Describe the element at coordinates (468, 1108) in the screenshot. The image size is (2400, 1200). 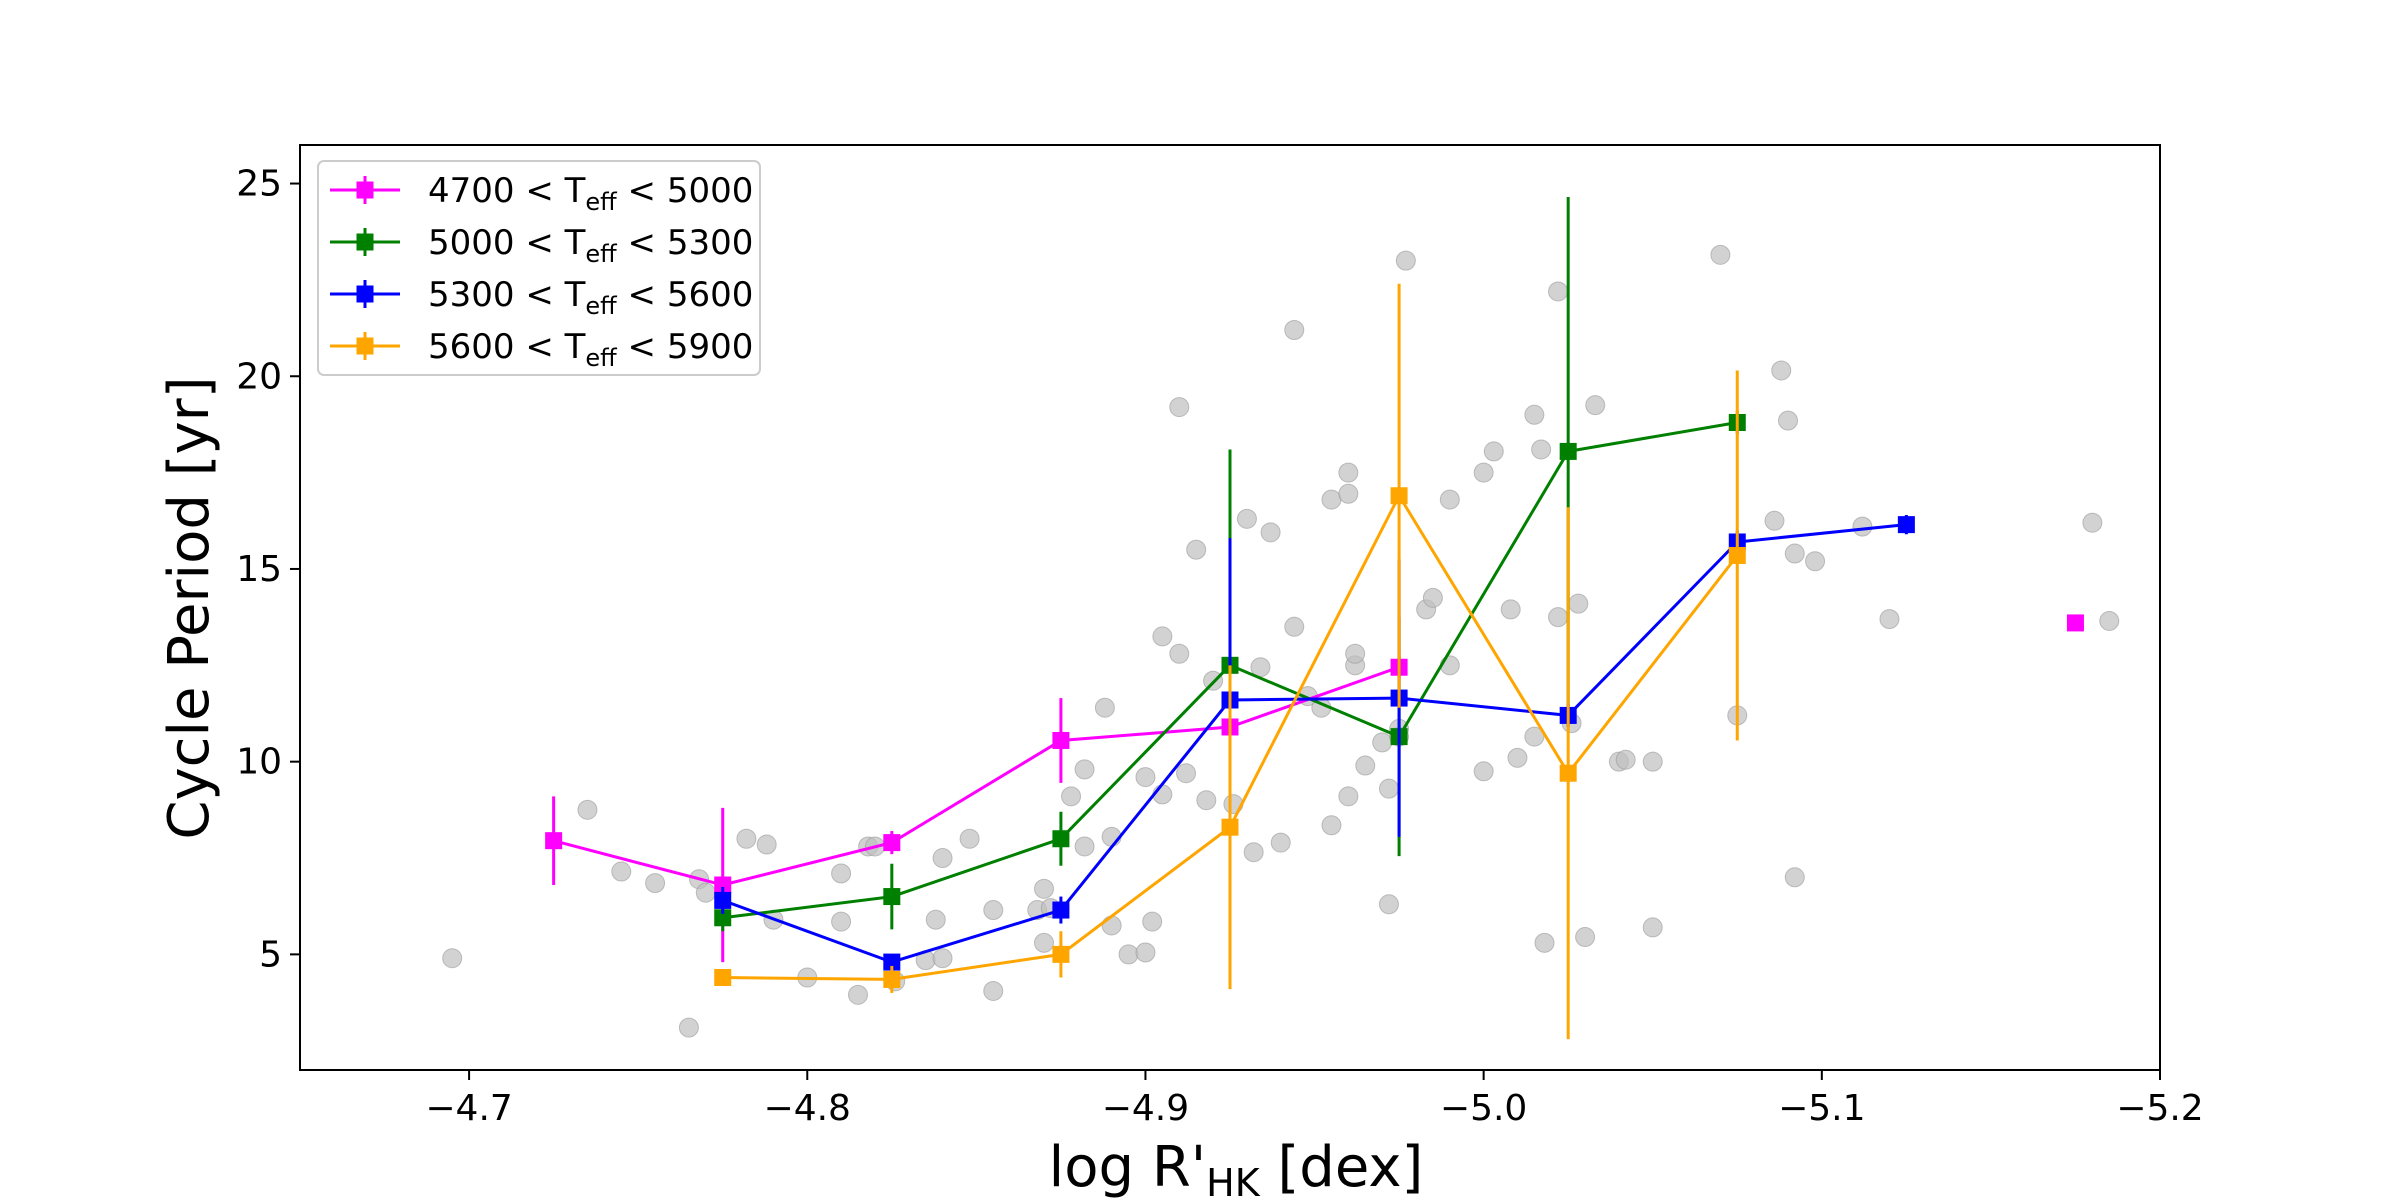
I see `x-tick-label: −4.7` at that location.